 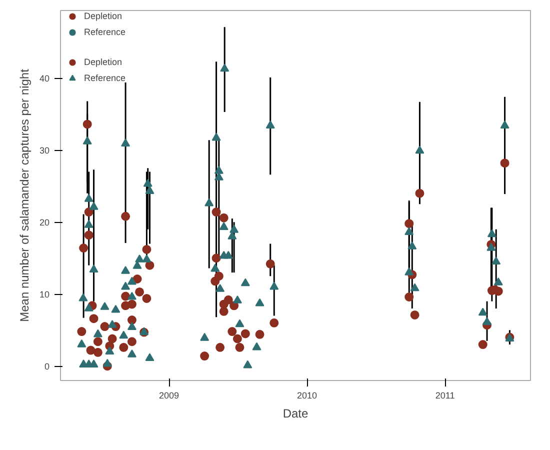 What do you see at coordinates (105, 78) in the screenshot?
I see `legend-label: Reference` at bounding box center [105, 78].